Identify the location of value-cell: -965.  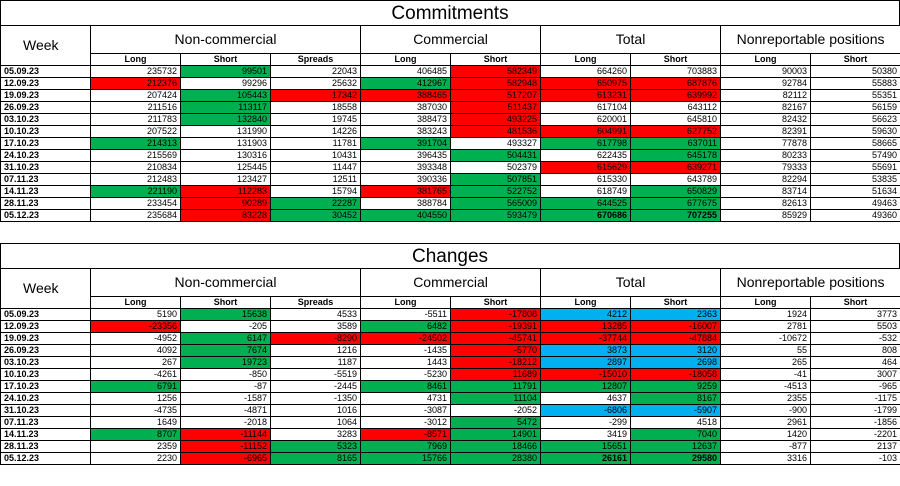
(855, 386).